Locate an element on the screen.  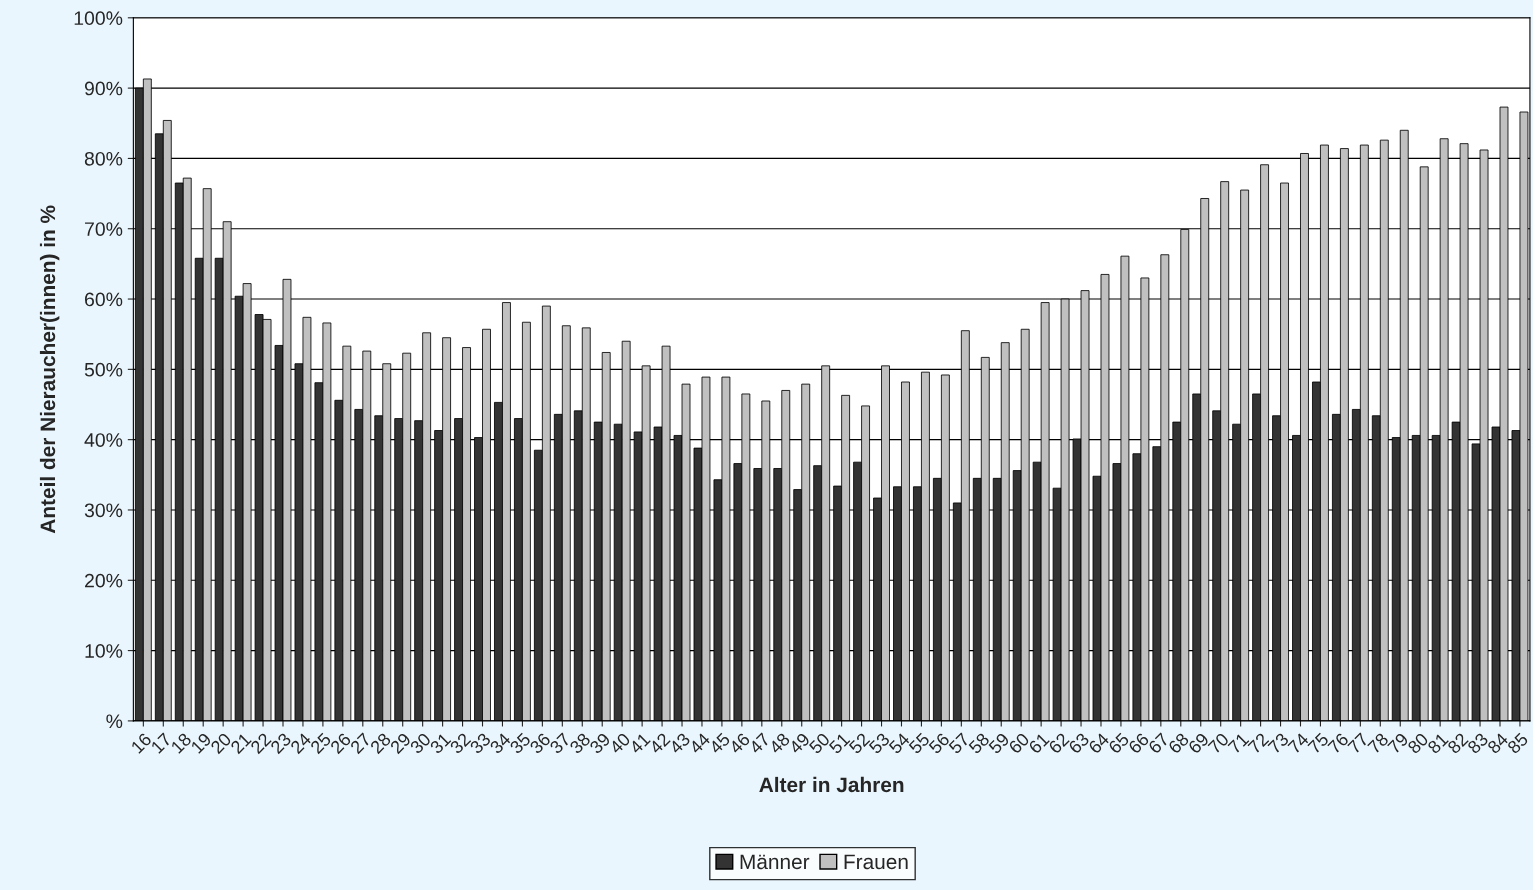
y-tick-label: 50% is located at coordinates (103, 369).